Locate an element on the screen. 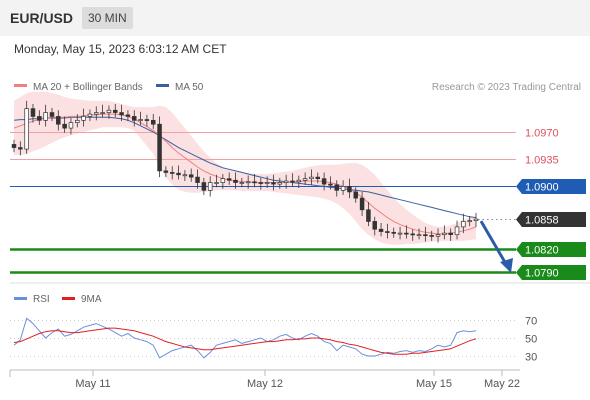 The height and width of the screenshot is (400, 590). level-tag-text-1.0858: 1.0858 is located at coordinates (542, 221).